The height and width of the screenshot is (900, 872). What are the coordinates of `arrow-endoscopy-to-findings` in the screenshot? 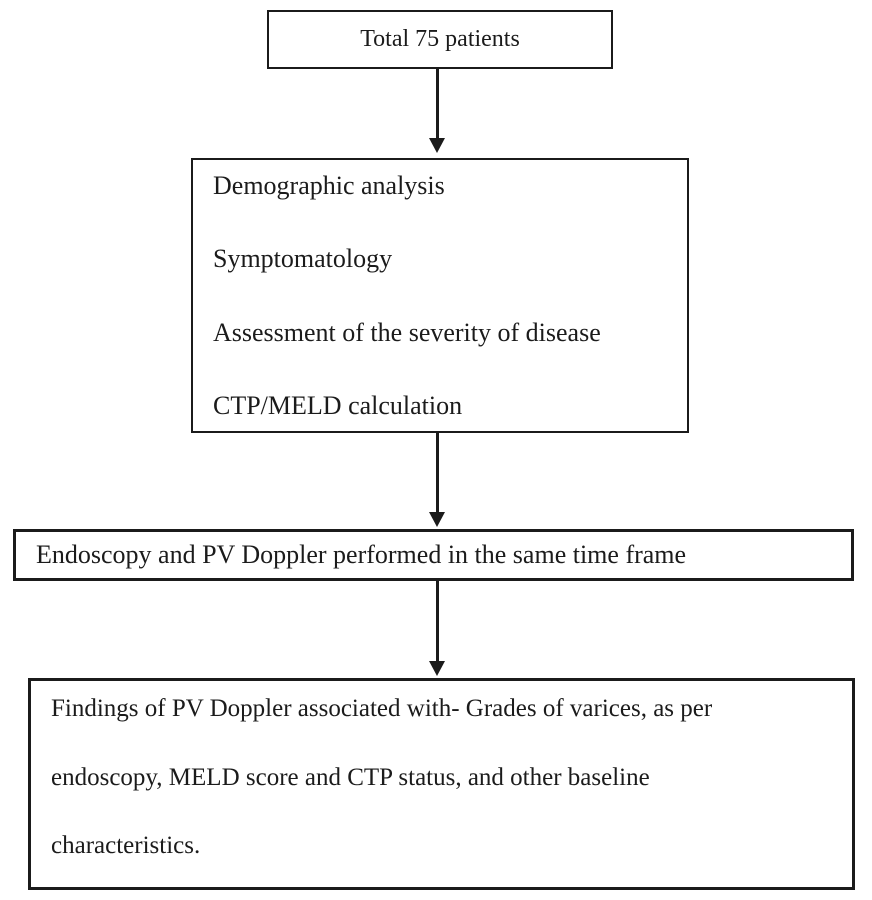 It's located at (437, 628).